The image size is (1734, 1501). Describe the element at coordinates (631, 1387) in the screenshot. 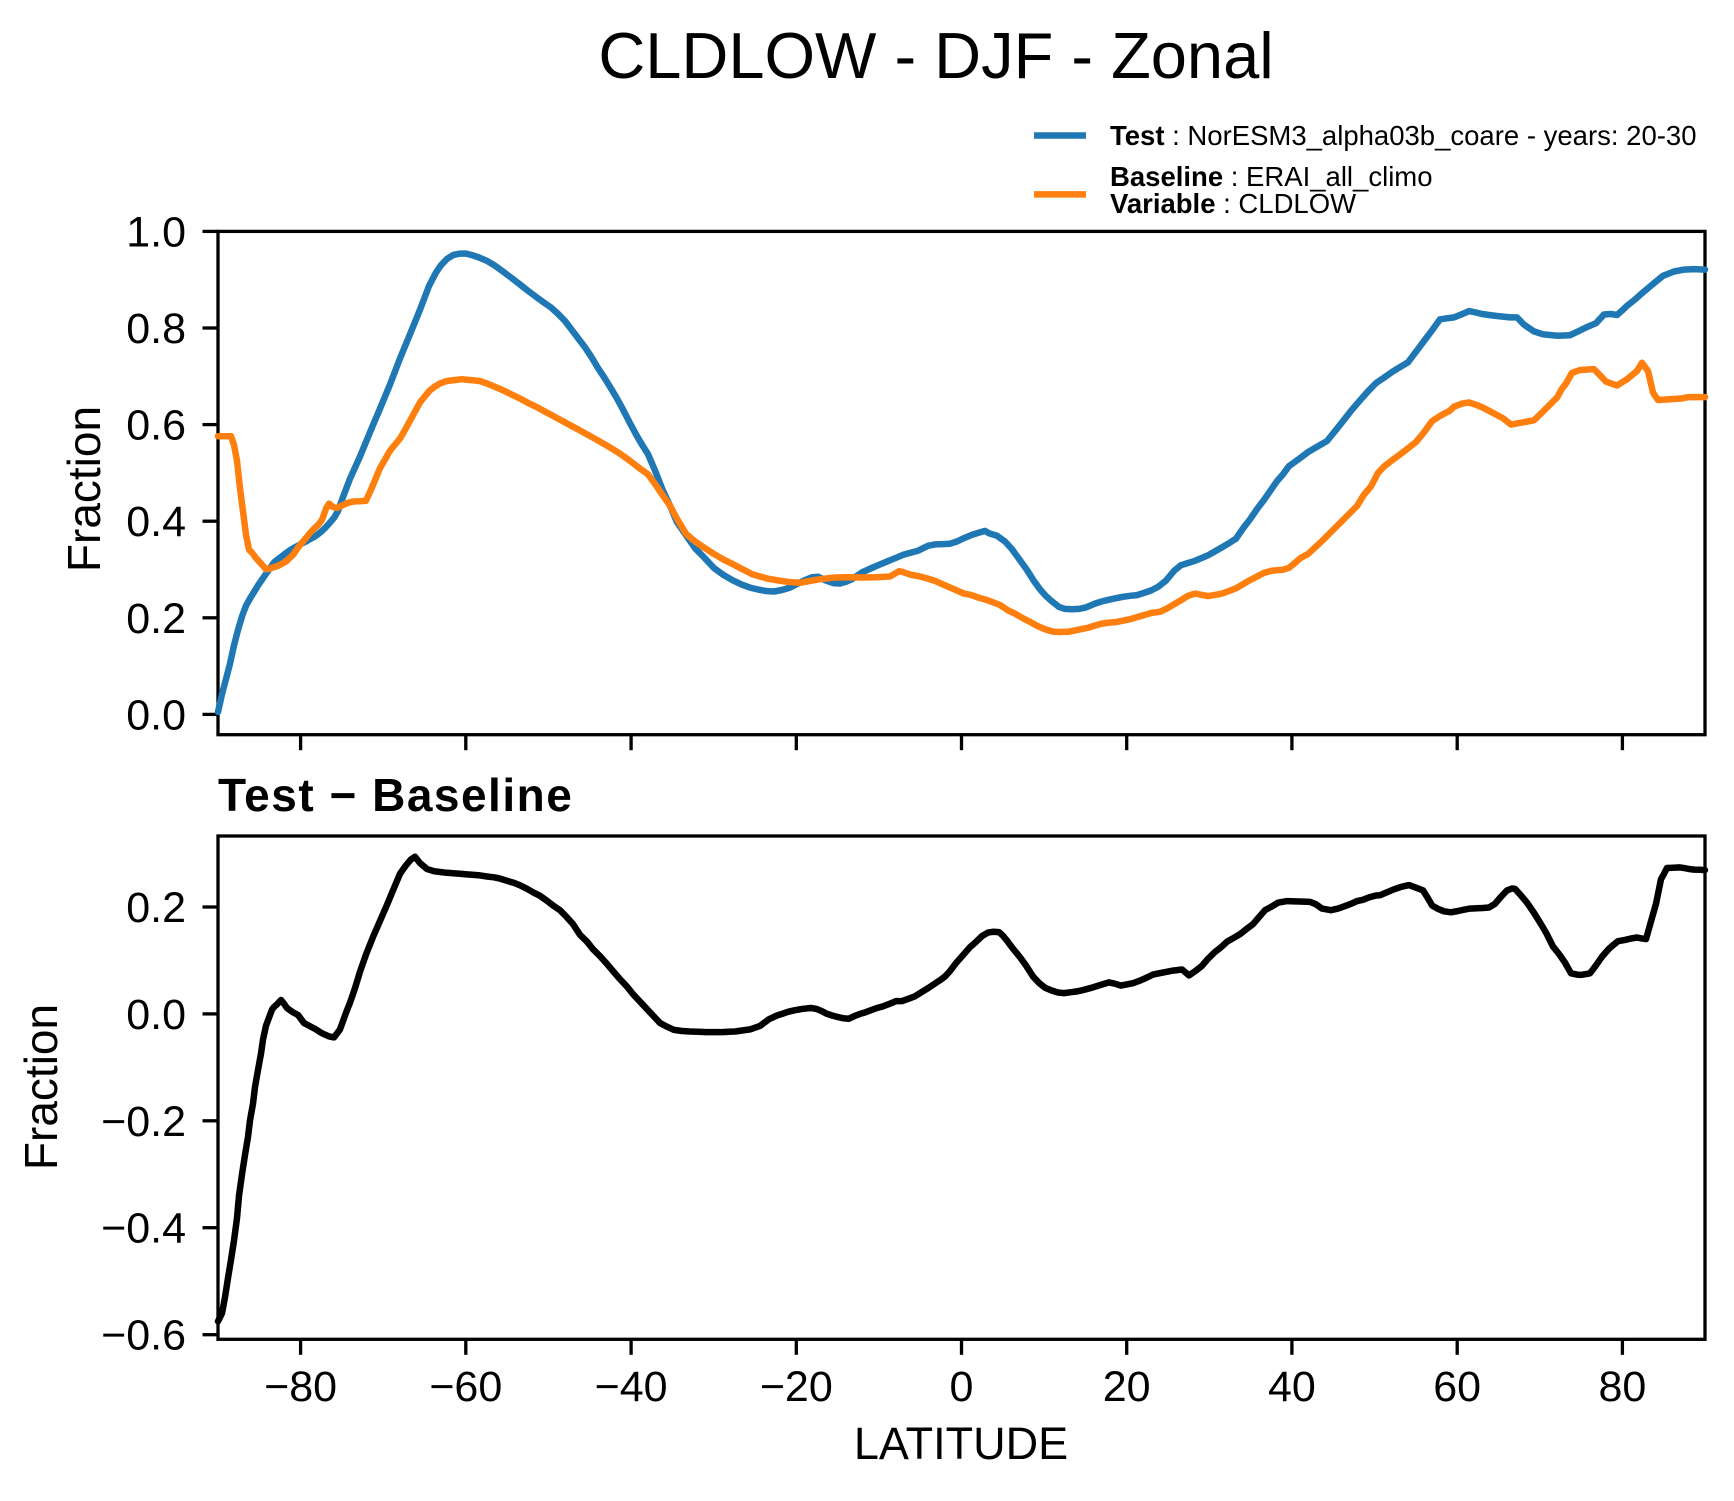

I see `svg-text: −40` at that location.